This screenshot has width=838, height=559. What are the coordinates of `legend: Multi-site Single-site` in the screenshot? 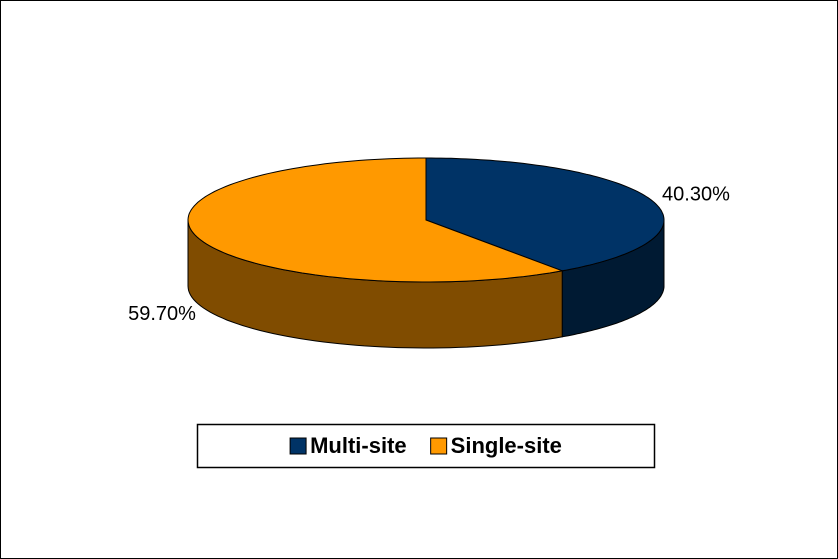 It's located at (425, 445).